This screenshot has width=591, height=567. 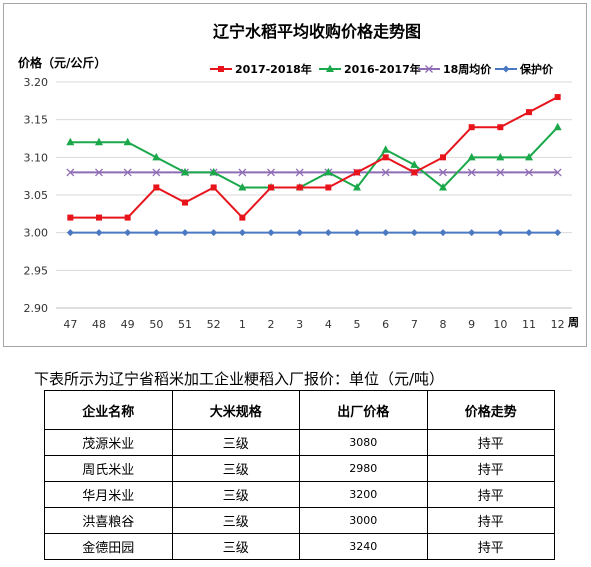 I want to click on table-row: 洪喜粮谷 三级 3000 持平, so click(x=299, y=520).